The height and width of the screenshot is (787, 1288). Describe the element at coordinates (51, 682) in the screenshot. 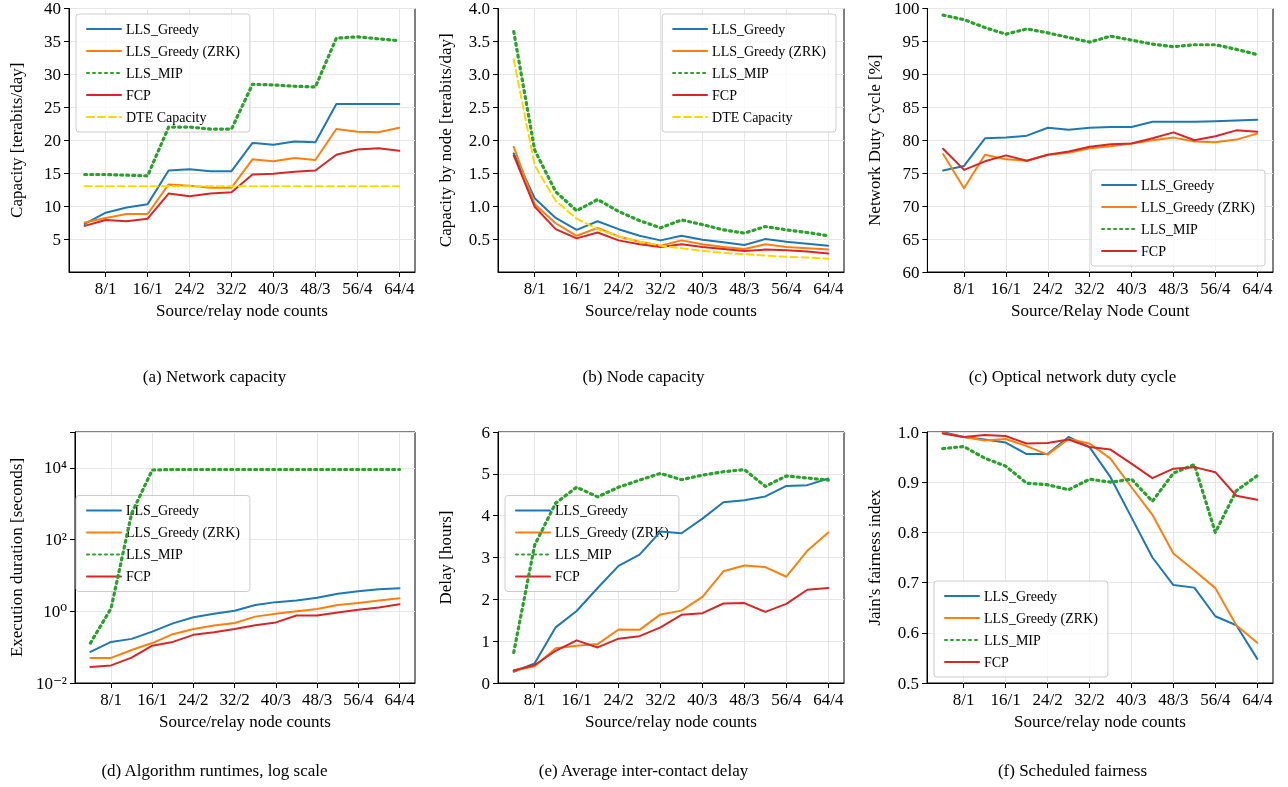

I see `y-tick-label: 10⁻²` at that location.